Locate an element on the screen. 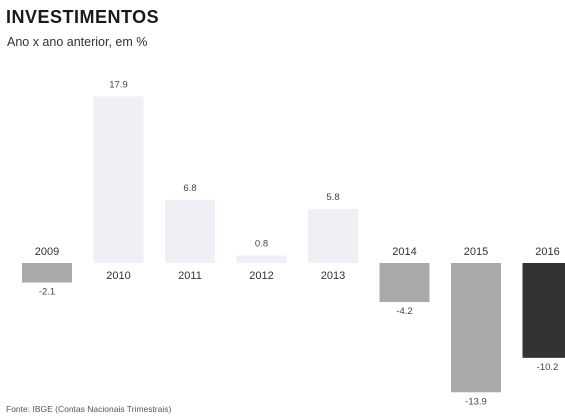 The width and height of the screenshot is (565, 419). category-label-2016: 2016 is located at coordinates (547, 252).